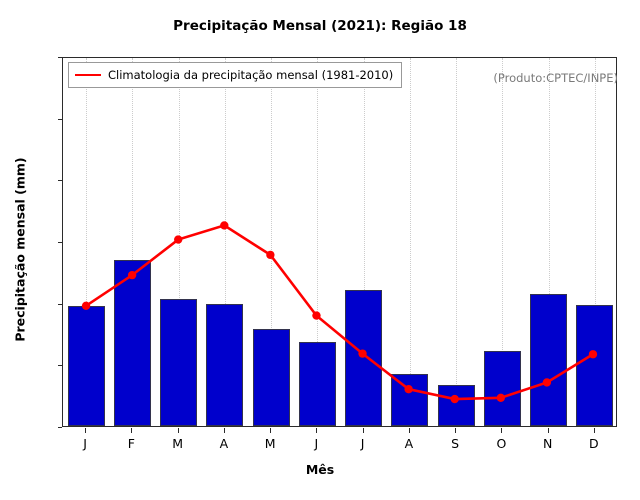  Describe the element at coordinates (131, 443) in the screenshot. I see `x-tick-label: F` at that location.